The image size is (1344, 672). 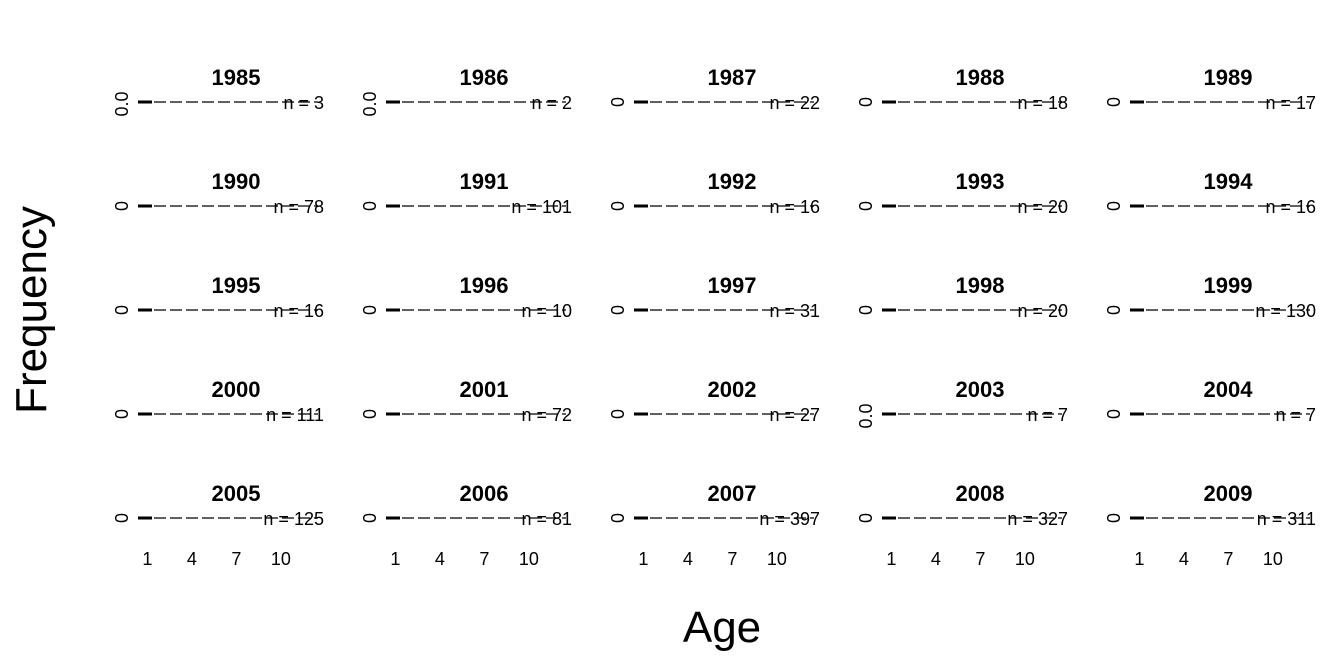 I want to click on sample-size-label: n = 16, so click(x=1290, y=207).